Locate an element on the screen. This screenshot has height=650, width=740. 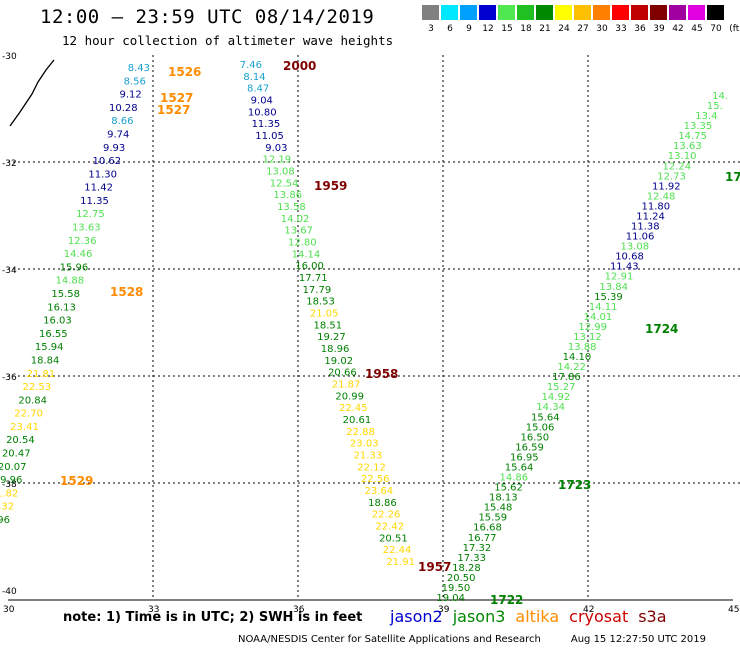
satellite-legend: jason2 jason3 altika cryosat s3a is located at coordinates (533, 616).